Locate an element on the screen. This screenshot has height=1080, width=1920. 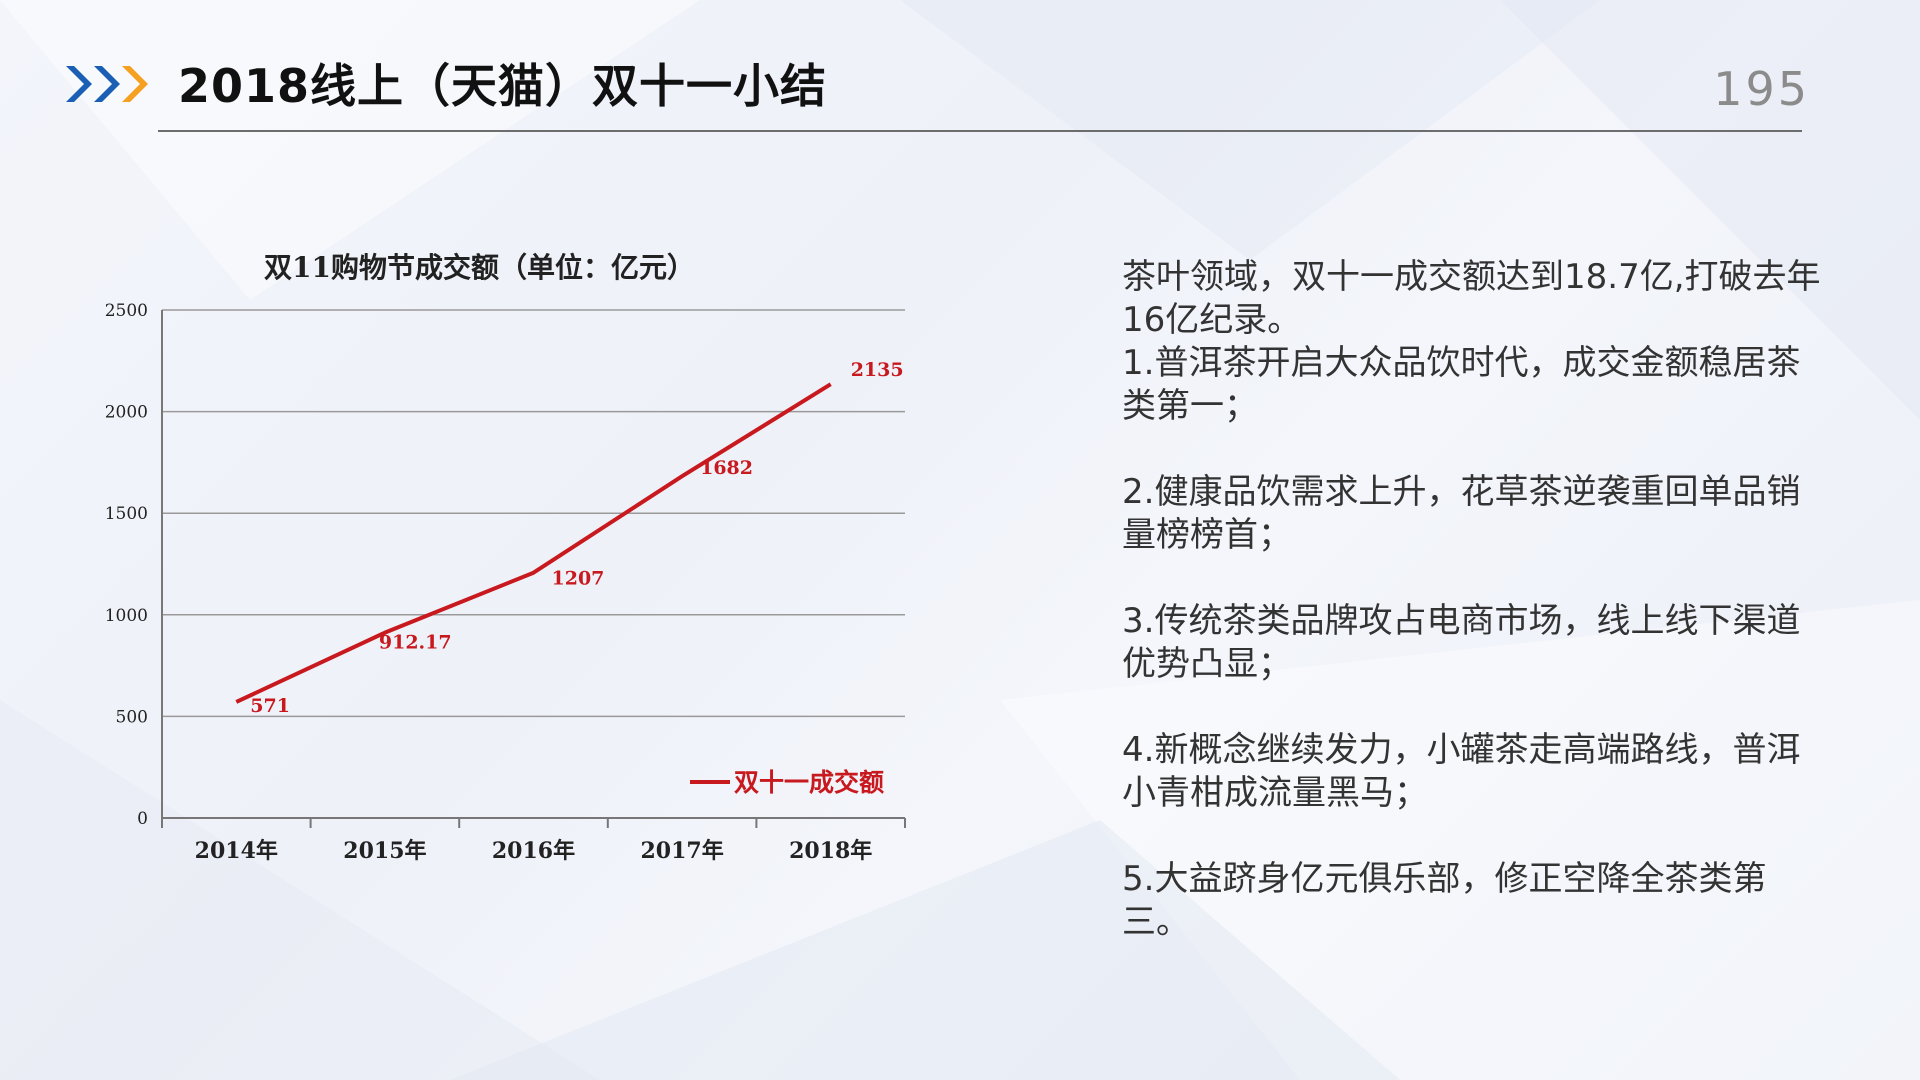
chart-title: 双11购物节成交额（单位：亿元） is located at coordinates (479, 267).